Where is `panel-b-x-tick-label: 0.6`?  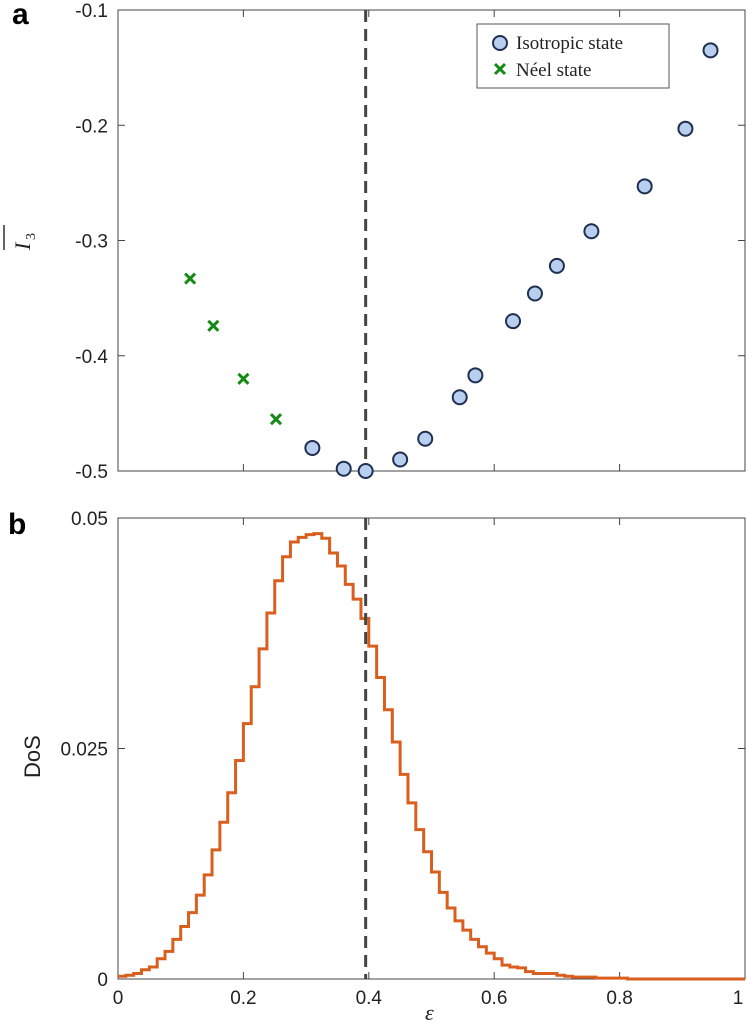 panel-b-x-tick-label: 0.6 is located at coordinates (494, 998).